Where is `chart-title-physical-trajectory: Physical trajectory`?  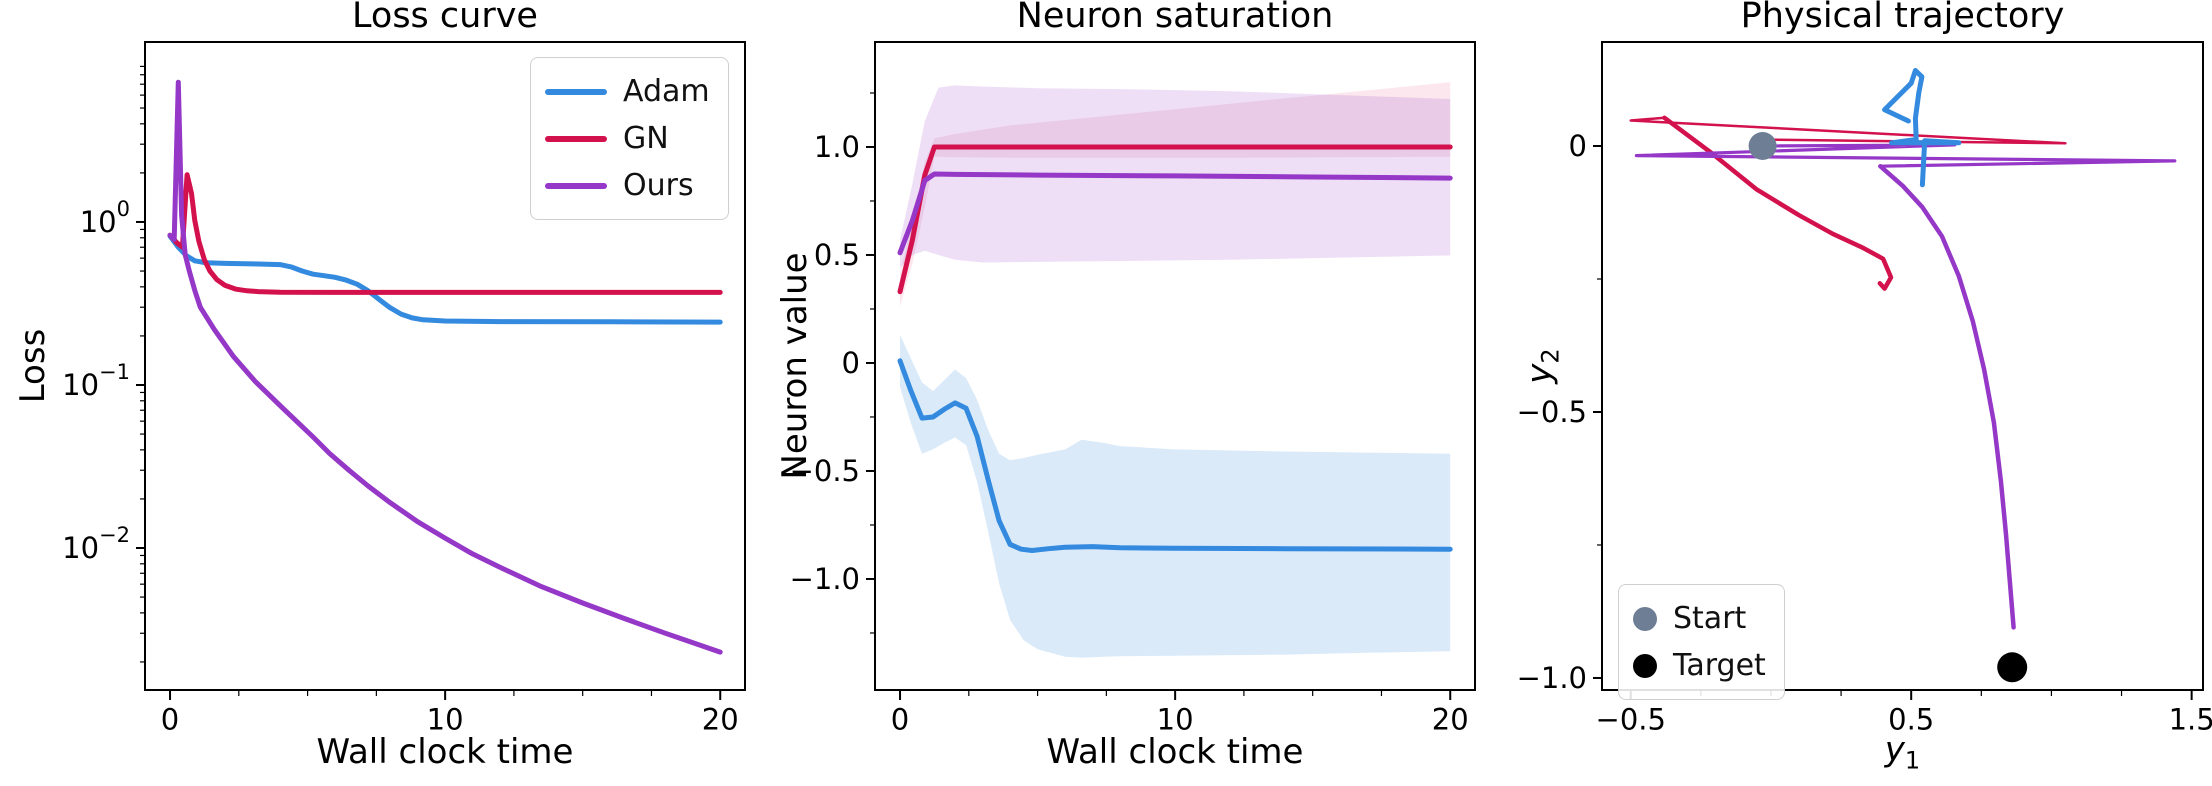 chart-title-physical-trajectory: Physical trajectory is located at coordinates (1902, 18).